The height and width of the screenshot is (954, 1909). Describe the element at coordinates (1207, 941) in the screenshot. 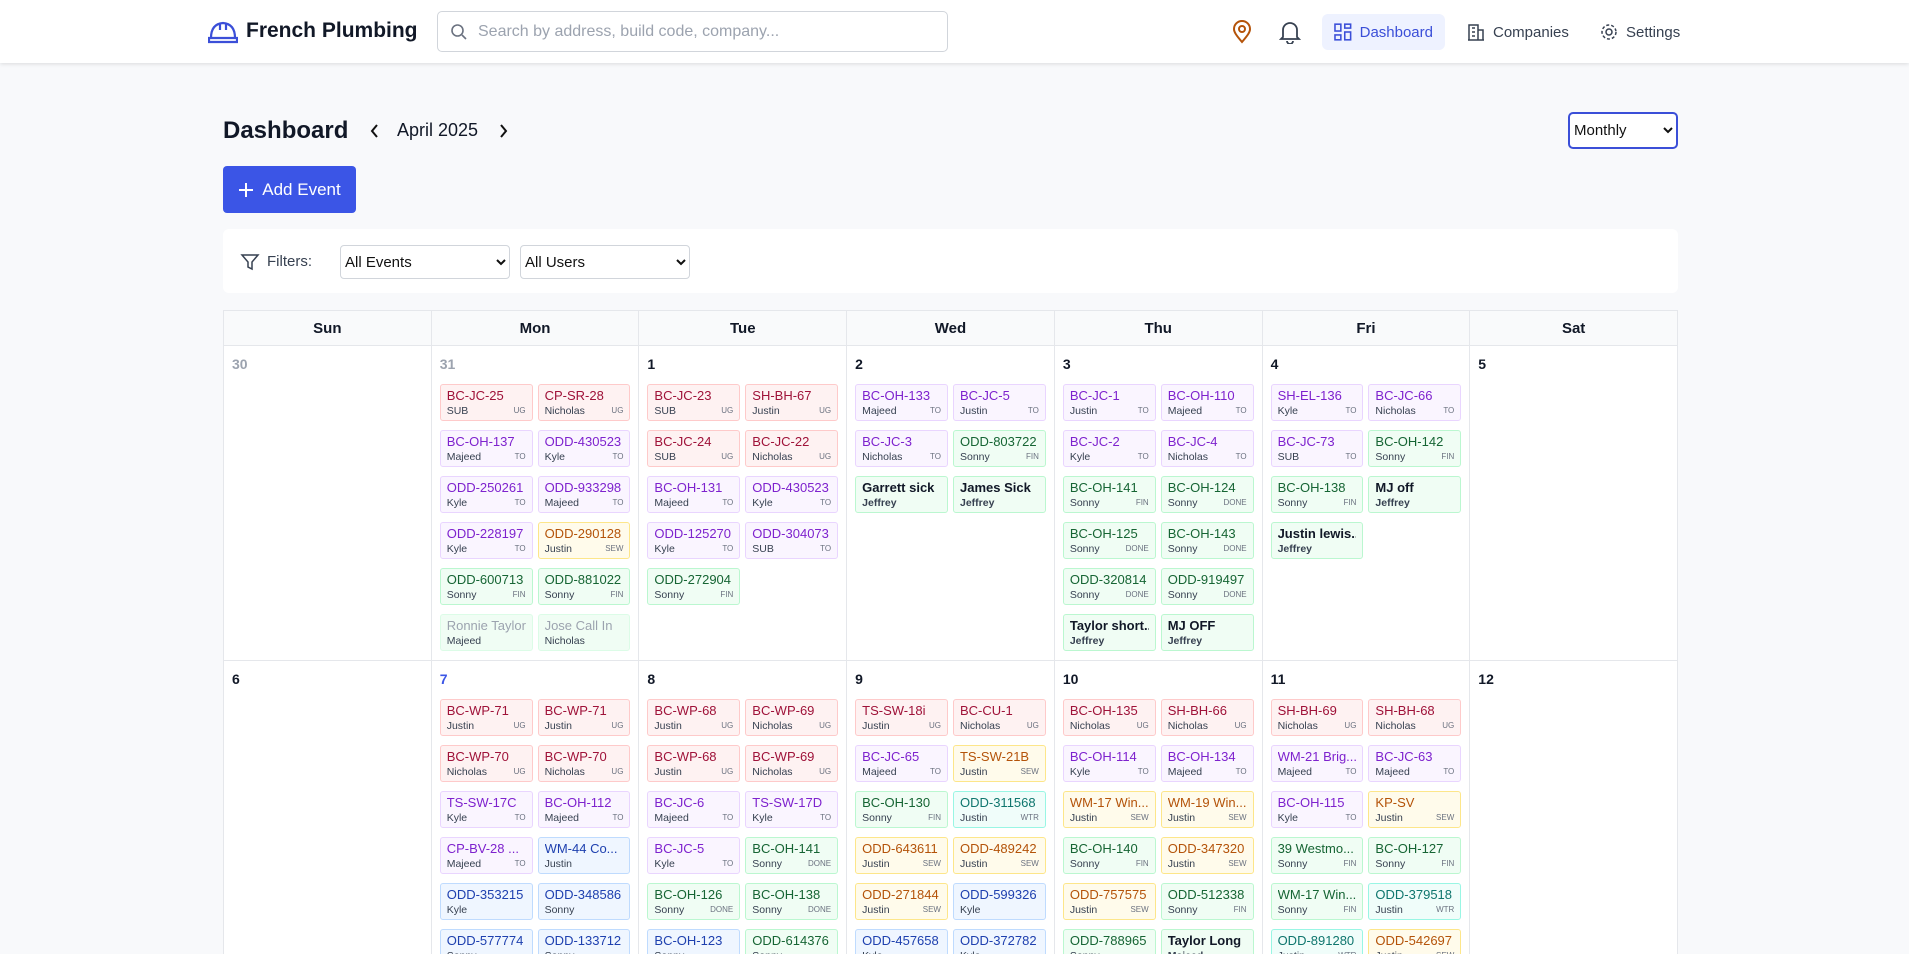

I see `event: Taylor LongMajeed` at that location.